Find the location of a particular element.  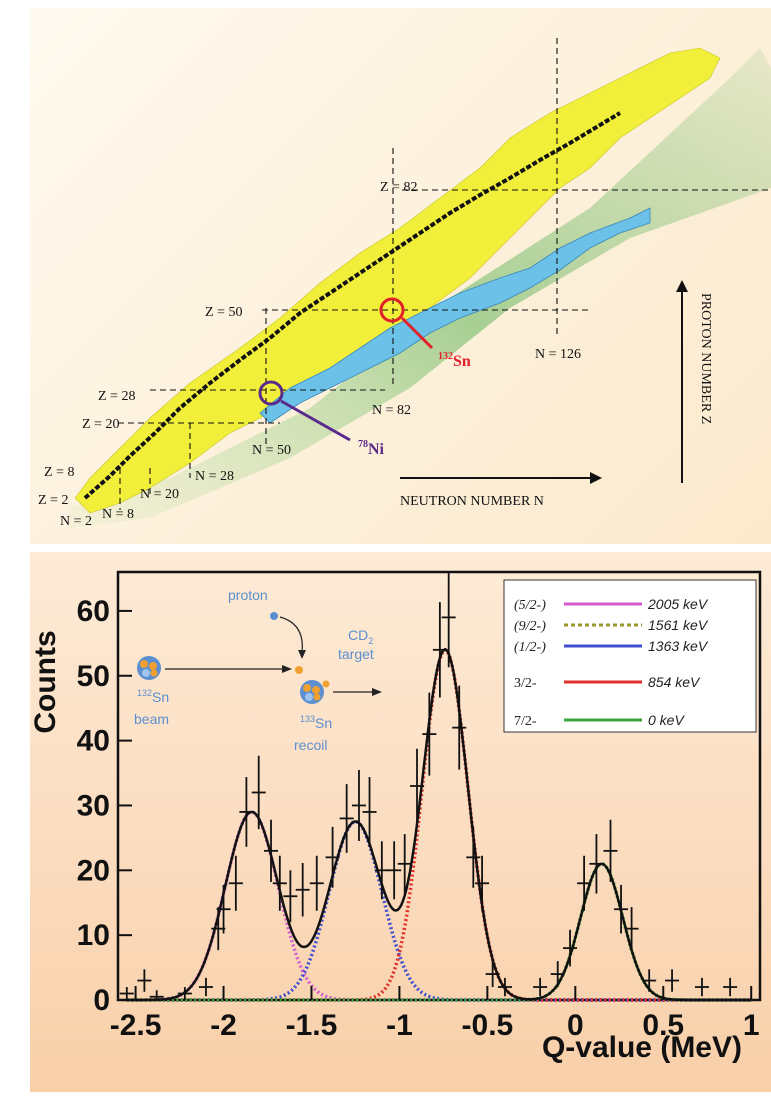

label-n28: N = 28 is located at coordinates (214, 476).